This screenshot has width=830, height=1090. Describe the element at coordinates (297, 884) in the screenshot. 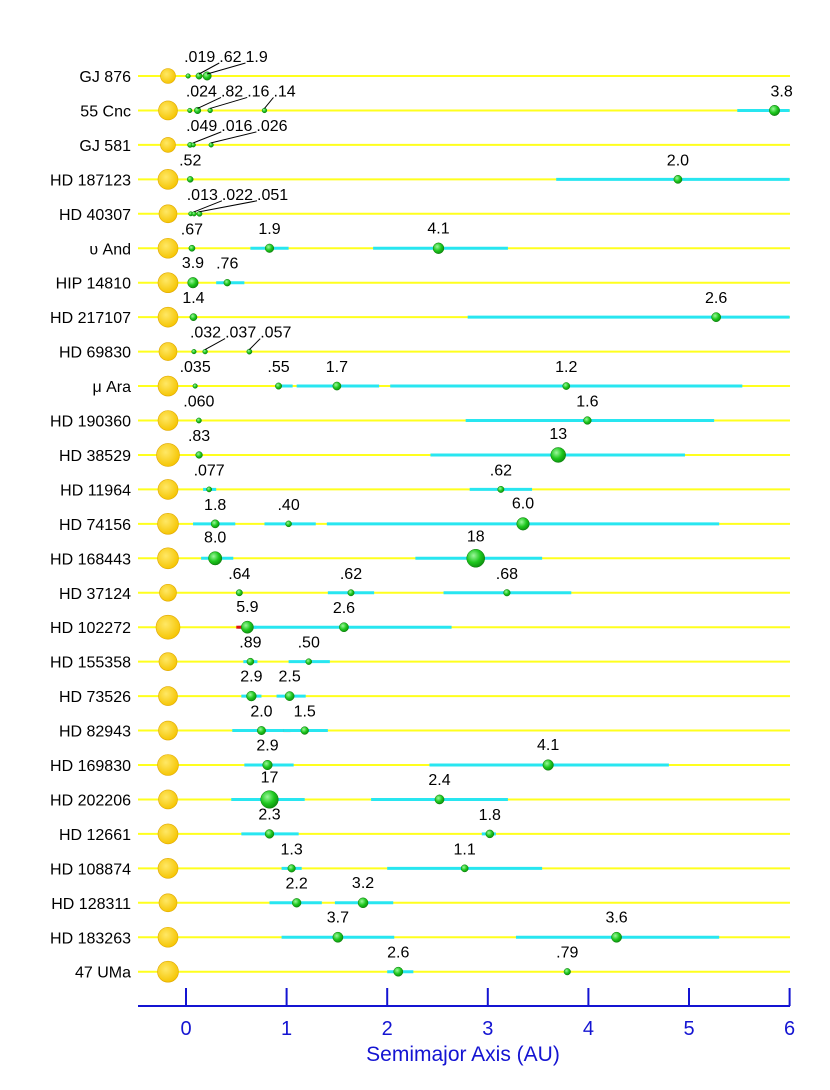

I see `system-24-planet-0-mass-label: 2.2` at that location.